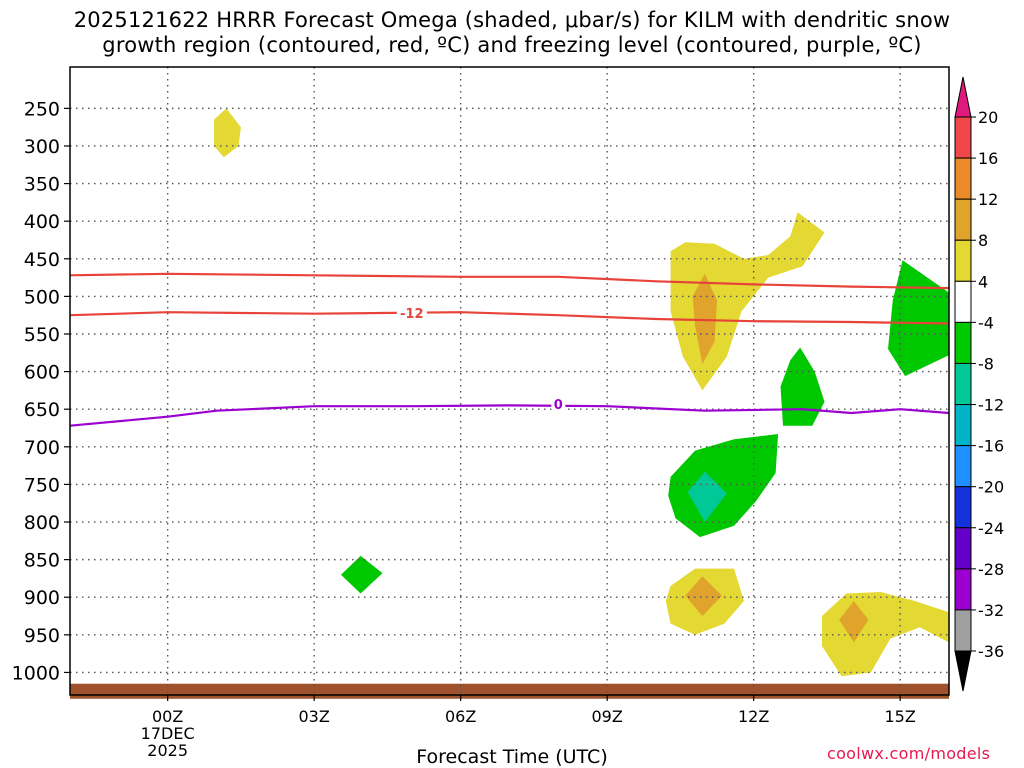 This screenshot has width=1024, height=768. What do you see at coordinates (509, 691) in the screenshot?
I see `ground-band` at bounding box center [509, 691].